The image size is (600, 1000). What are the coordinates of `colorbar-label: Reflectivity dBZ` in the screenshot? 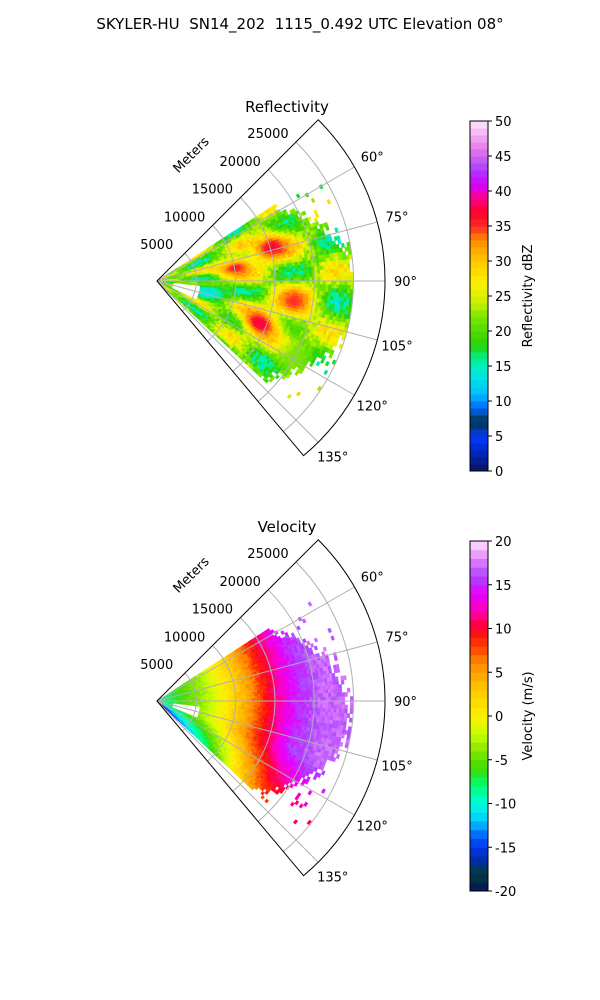 It's located at (528, 296).